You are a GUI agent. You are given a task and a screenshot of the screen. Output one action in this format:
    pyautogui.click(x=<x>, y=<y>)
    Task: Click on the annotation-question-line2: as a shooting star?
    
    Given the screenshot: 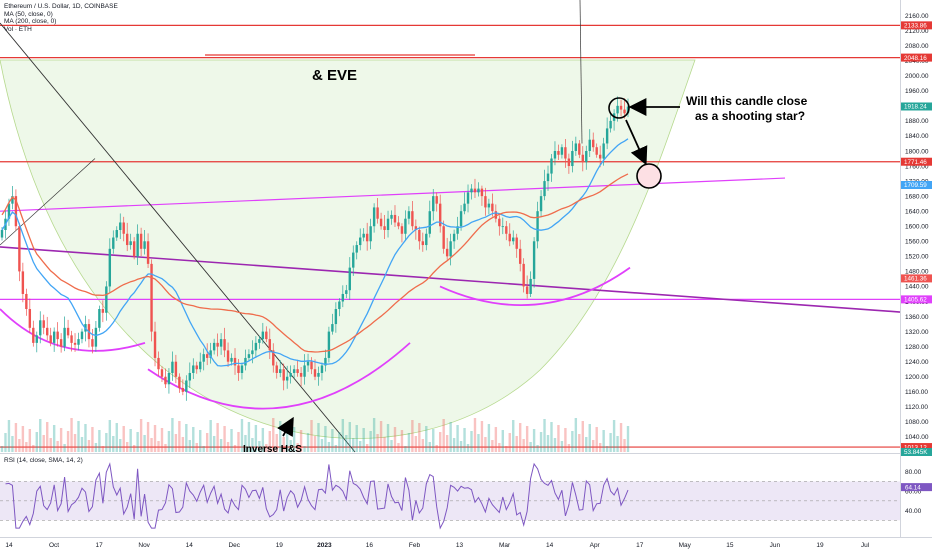 What is the action you would take?
    pyautogui.click(x=750, y=116)
    